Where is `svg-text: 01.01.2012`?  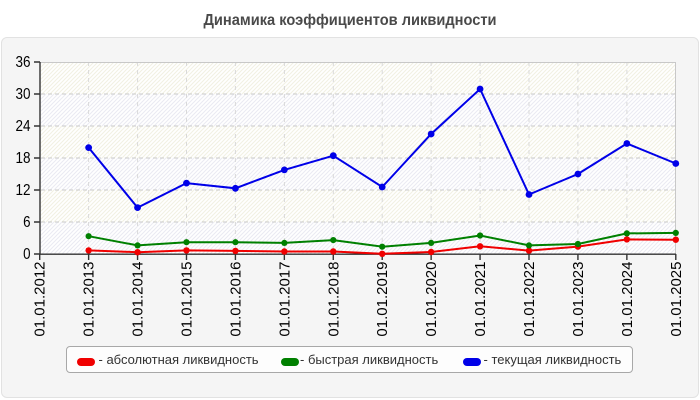
svg-text: 01.01.2012 is located at coordinates (40, 299).